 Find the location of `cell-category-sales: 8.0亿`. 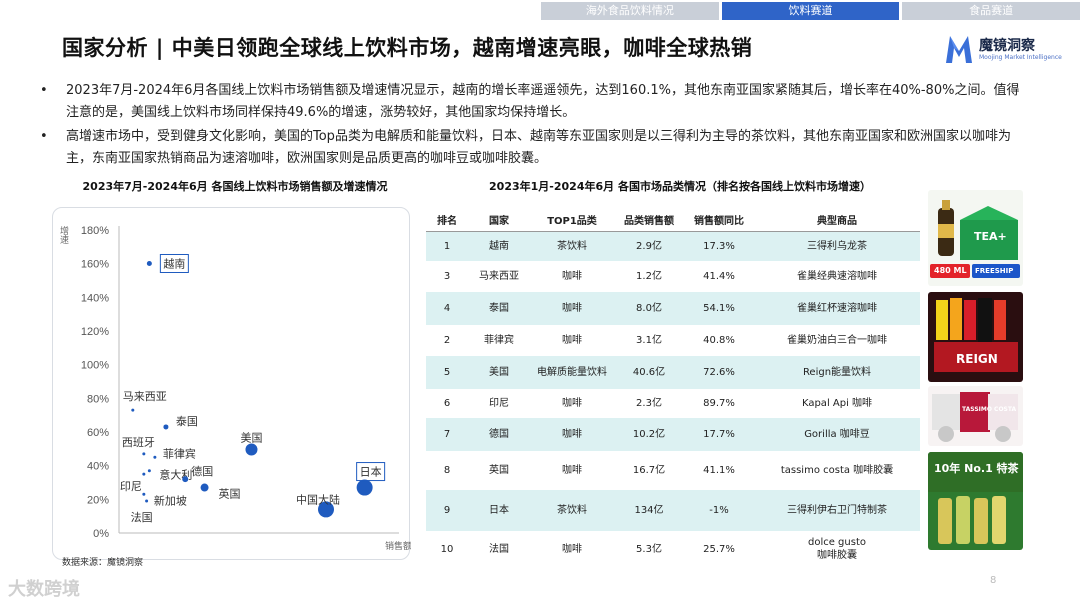

cell-category-sales: 8.0亿 is located at coordinates (649, 308).